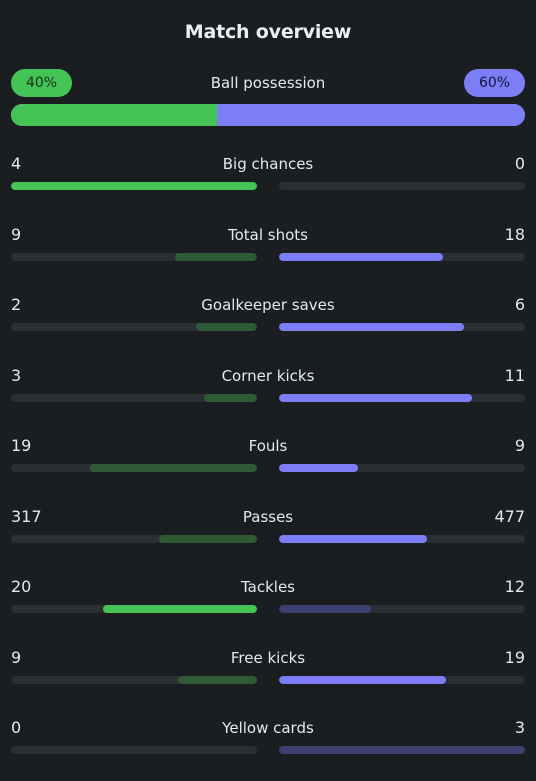 This screenshot has width=536, height=781. Describe the element at coordinates (514, 586) in the screenshot. I see `away-stat-value: 12` at that location.